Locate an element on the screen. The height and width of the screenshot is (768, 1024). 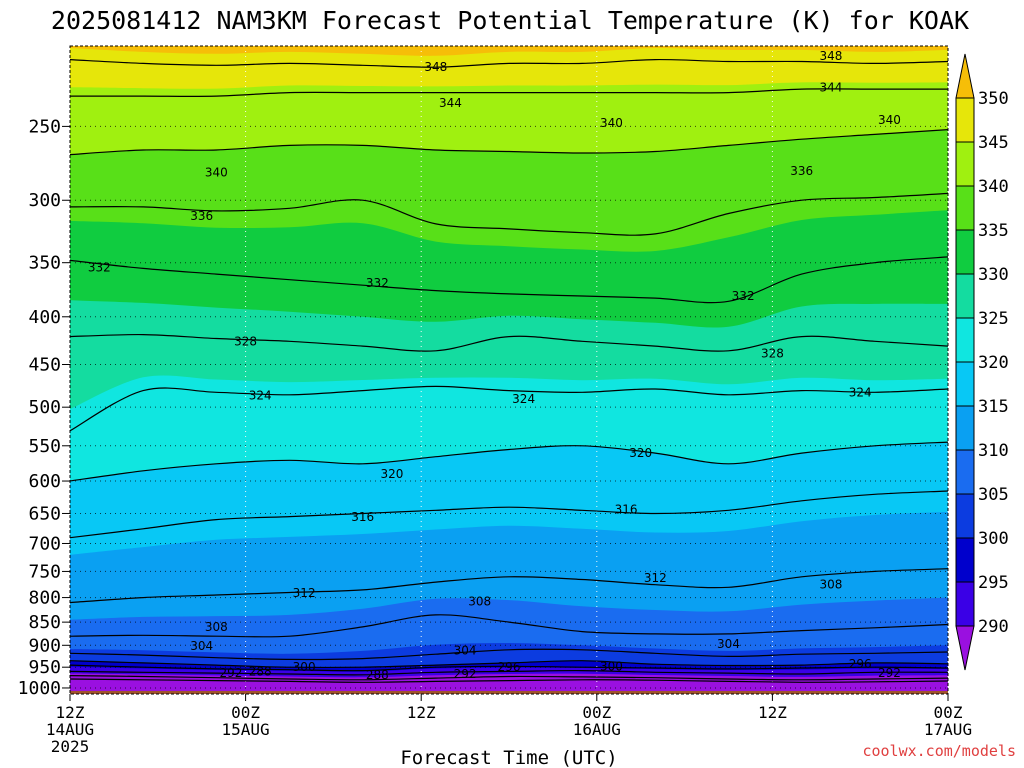
contour-label-336: 336 is located at coordinates (201, 216).